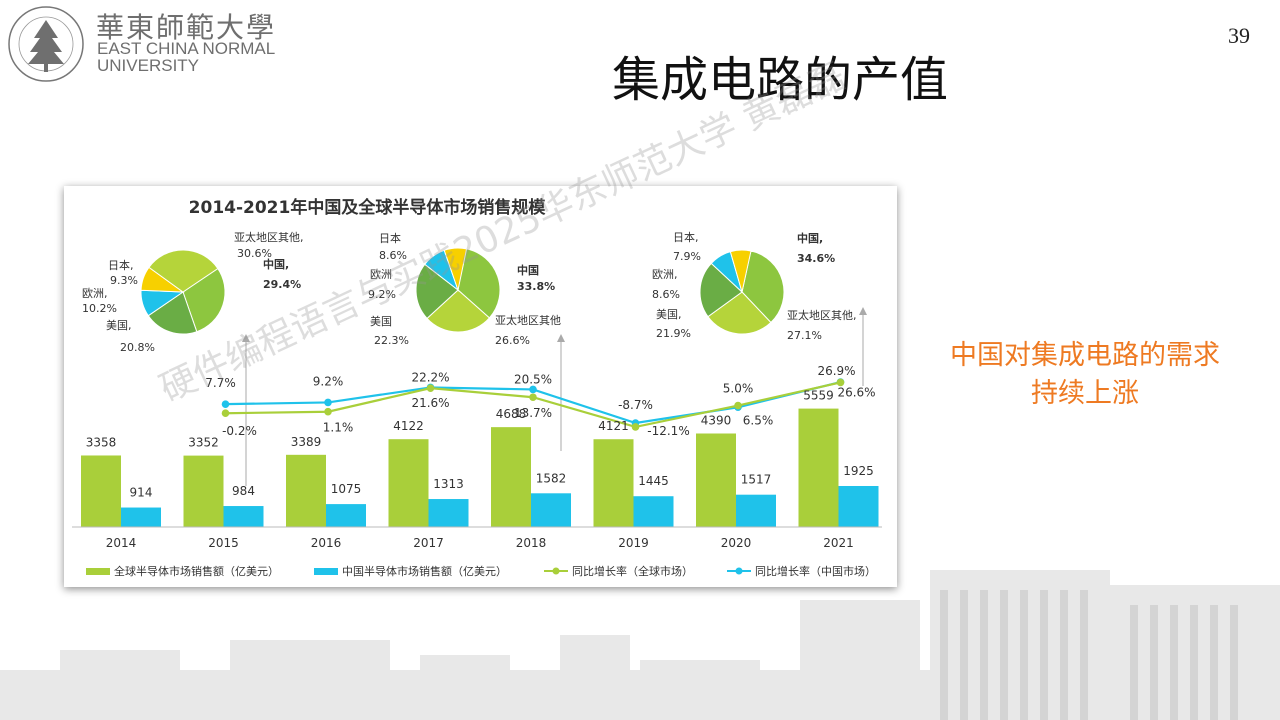 The width and height of the screenshot is (1280, 720). I want to click on side-note-line2: 持续上涨, so click(1085, 393).